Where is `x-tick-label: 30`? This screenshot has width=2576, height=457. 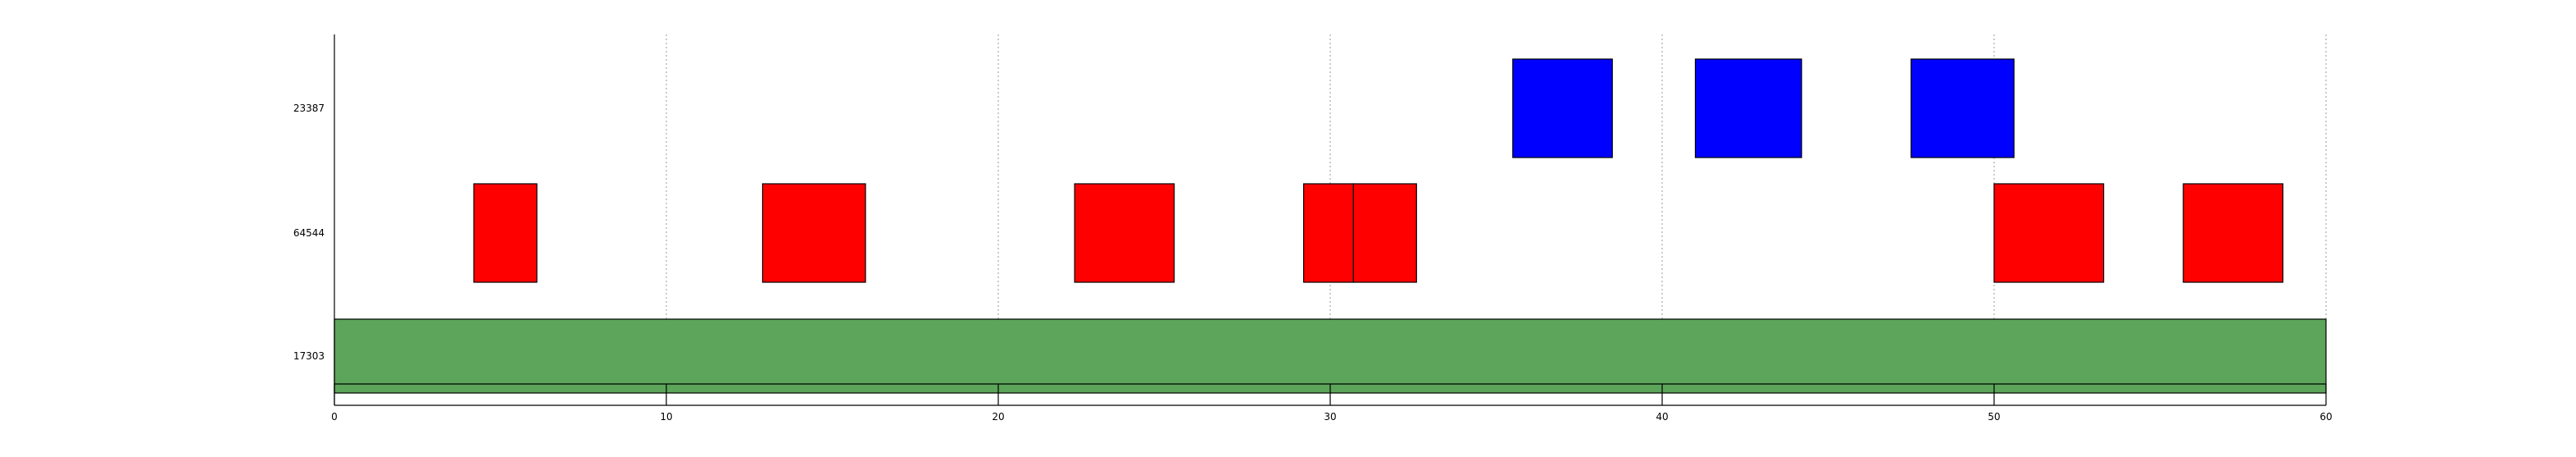
x-tick-label: 30 is located at coordinates (1330, 417).